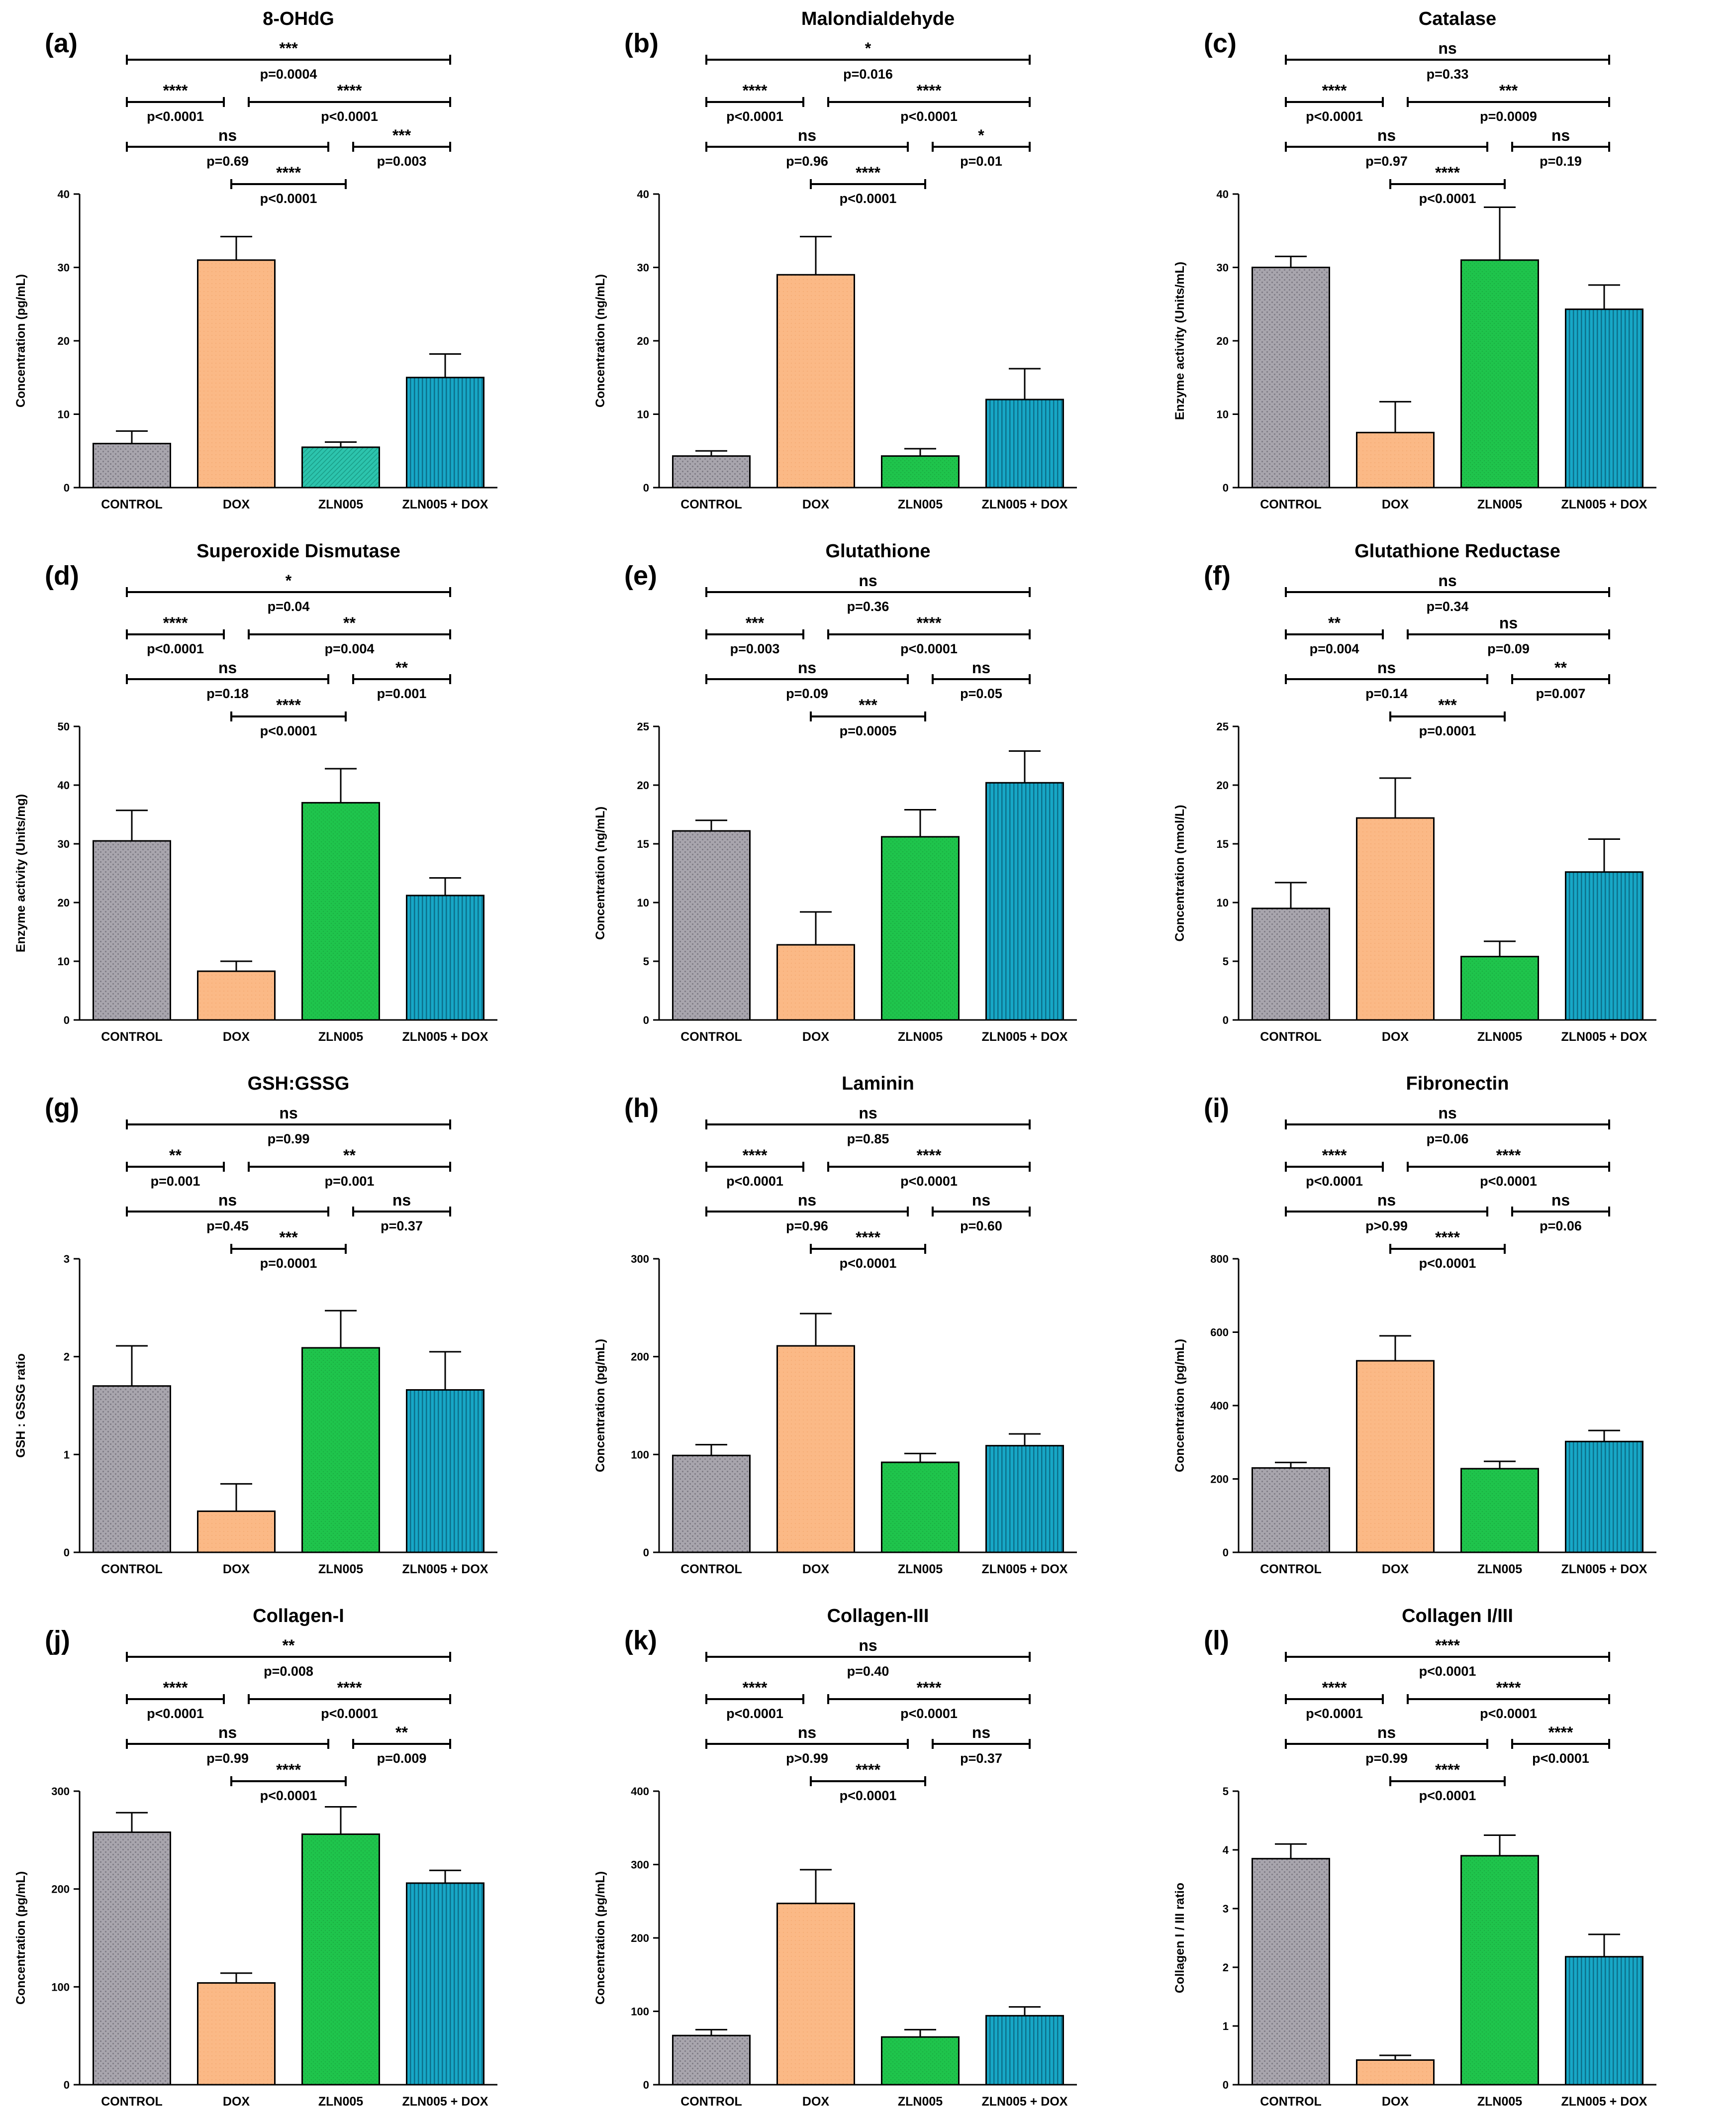 The image size is (1736, 2126). What do you see at coordinates (1221, 43) in the screenshot?
I see `panel-label: (c)` at bounding box center [1221, 43].